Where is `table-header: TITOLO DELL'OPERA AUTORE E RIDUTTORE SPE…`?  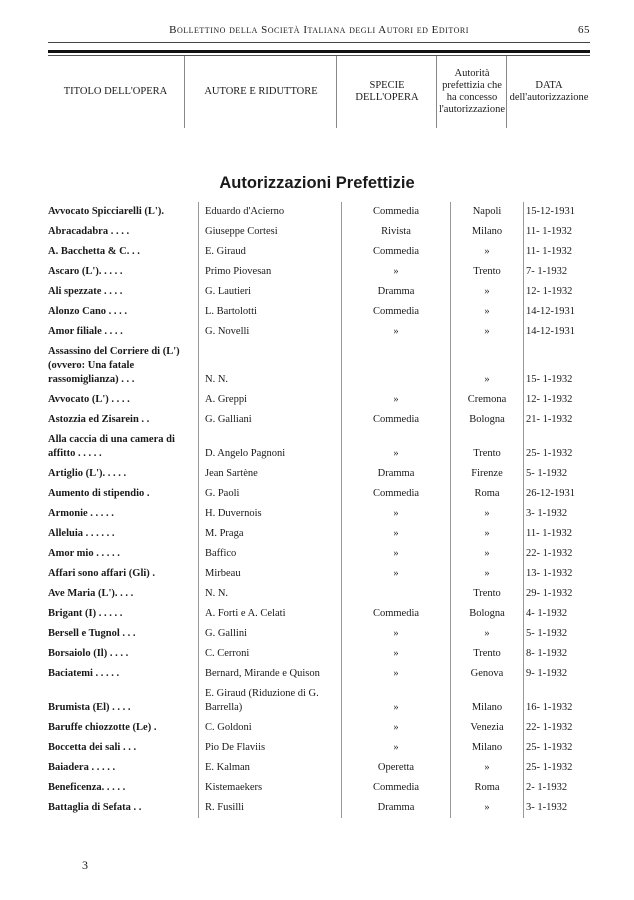
table-header: TITOLO DELL'OPERA AUTORE E RIDUTTORE SPE… is located at coordinates (319, 92).